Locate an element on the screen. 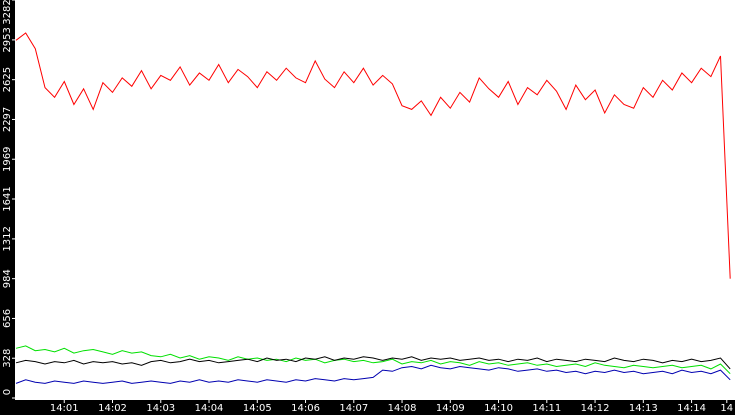 The height and width of the screenshot is (415, 735). x-tick-label: 14:11 is located at coordinates (546, 408).